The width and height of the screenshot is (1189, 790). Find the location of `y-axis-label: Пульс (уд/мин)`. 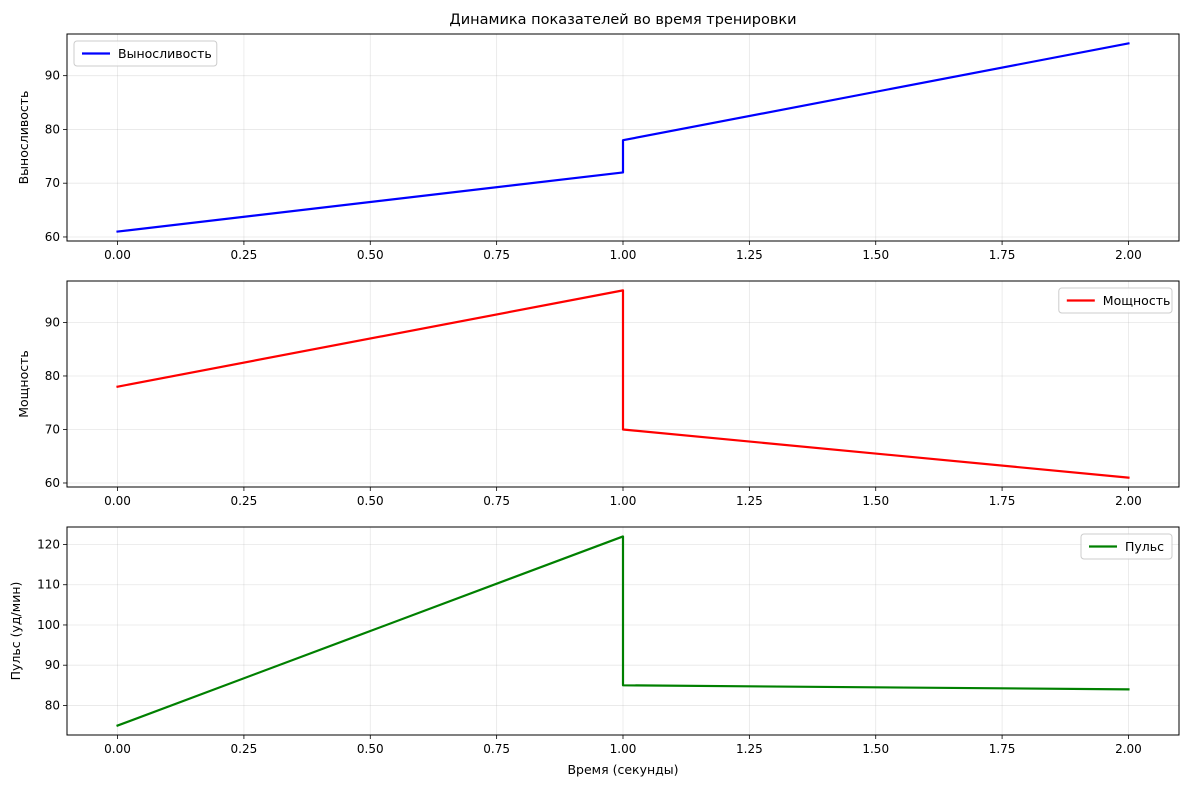

y-axis-label: Пульс (уд/мин) is located at coordinates (15, 631).